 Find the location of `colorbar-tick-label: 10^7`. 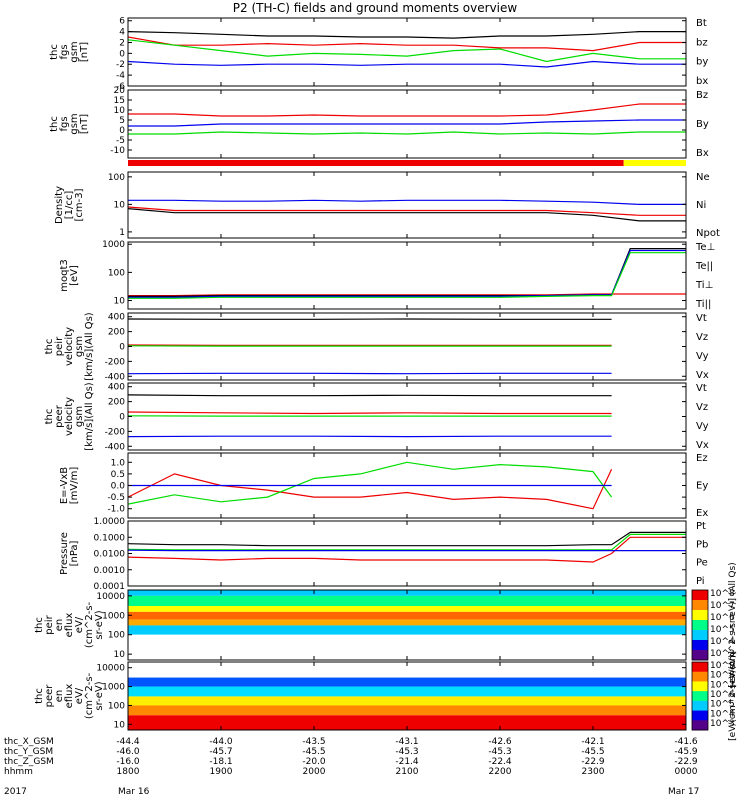

colorbar-tick-label: 10^7 is located at coordinates (722, 685).